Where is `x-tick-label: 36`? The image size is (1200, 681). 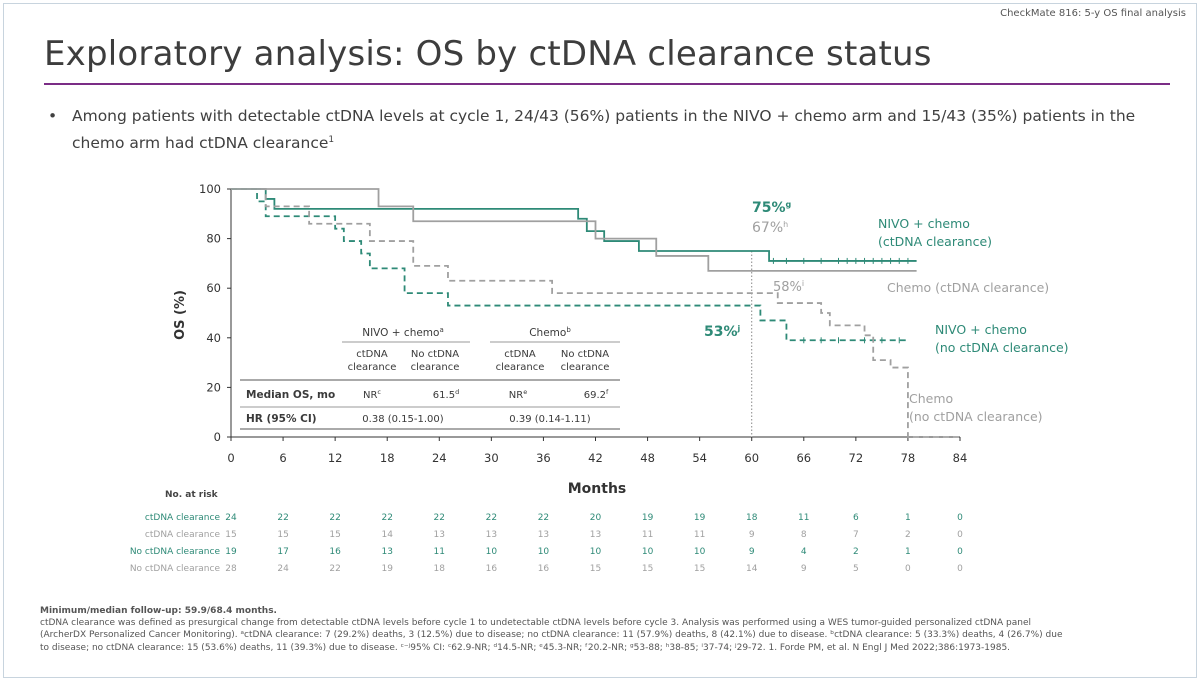 x-tick-label: 36 is located at coordinates (543, 458).